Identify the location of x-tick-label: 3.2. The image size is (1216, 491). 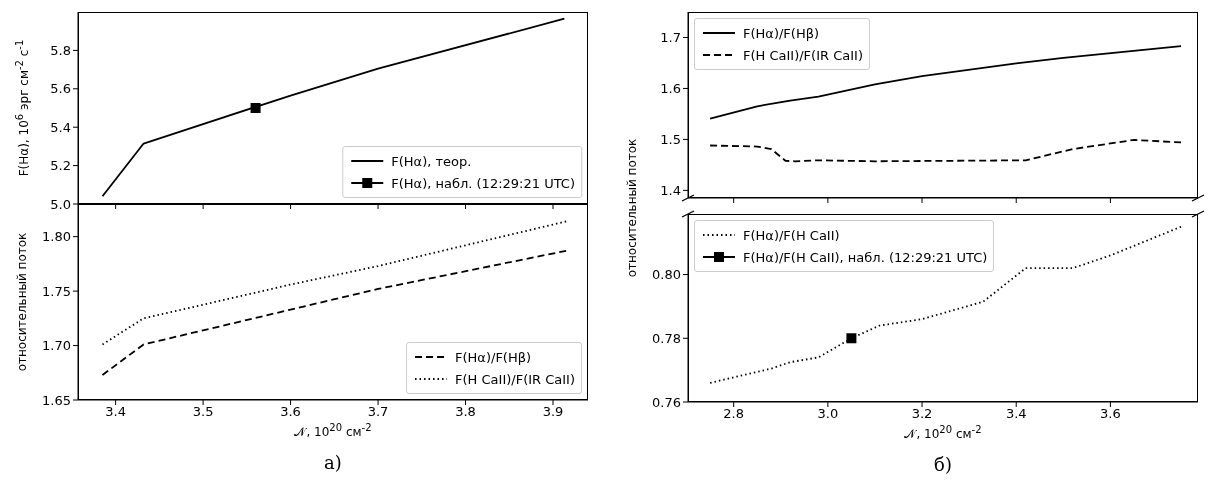
(922, 414).